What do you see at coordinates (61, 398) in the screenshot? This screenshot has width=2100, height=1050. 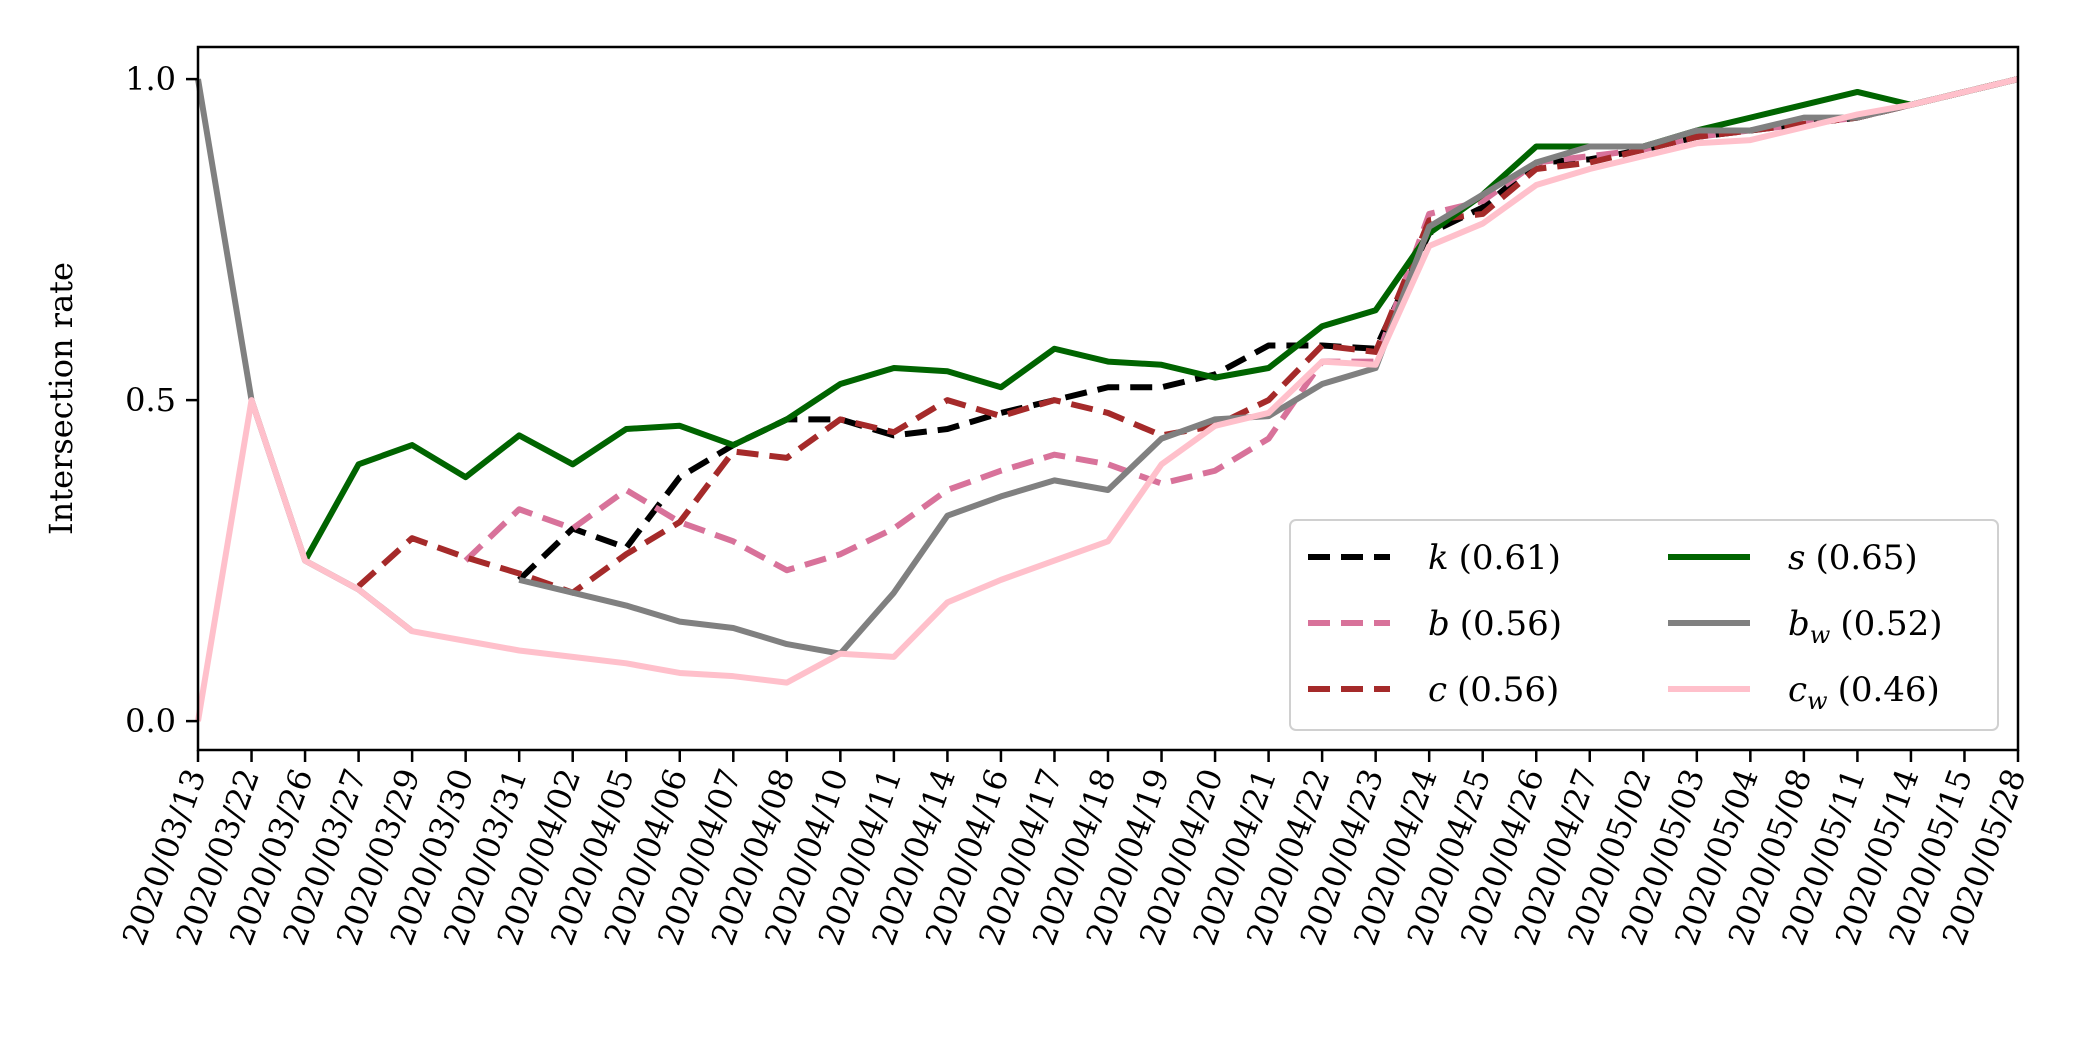 I see `y-axis-title: Intersection rate` at bounding box center [61, 398].